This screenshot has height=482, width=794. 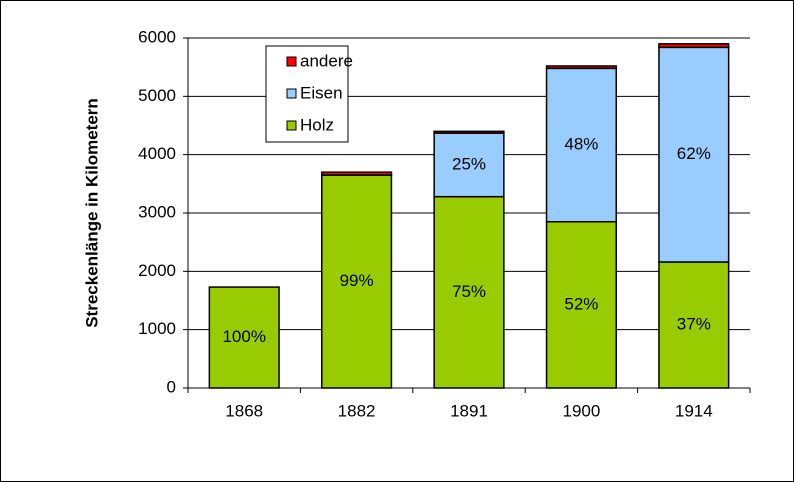 What do you see at coordinates (157, 211) in the screenshot?
I see `y-tick-label: 3000` at bounding box center [157, 211].